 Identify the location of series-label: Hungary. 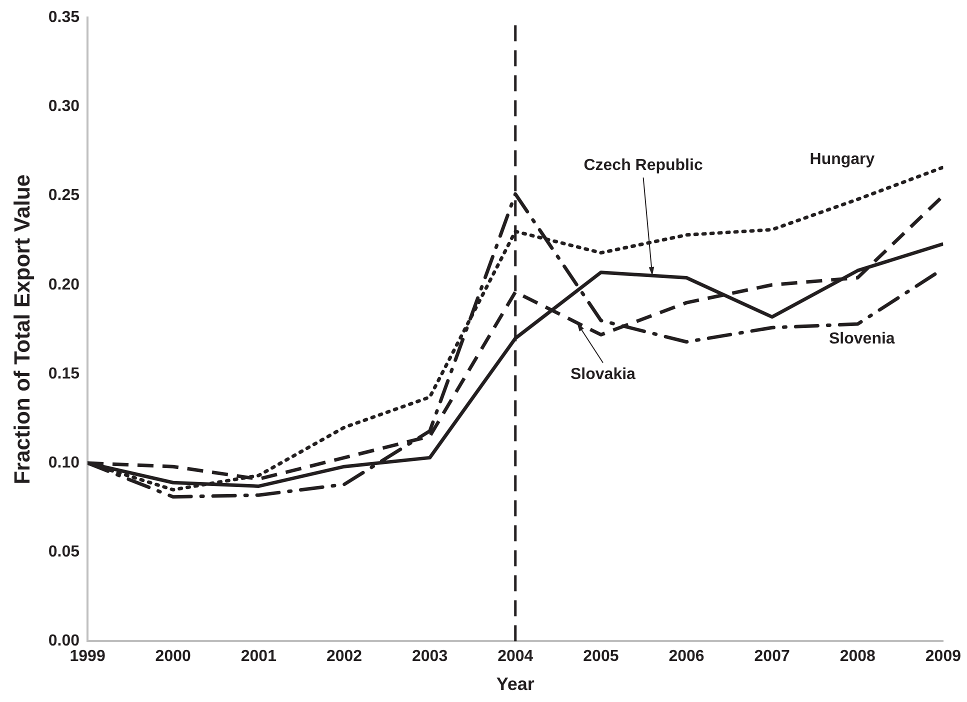
(842, 159).